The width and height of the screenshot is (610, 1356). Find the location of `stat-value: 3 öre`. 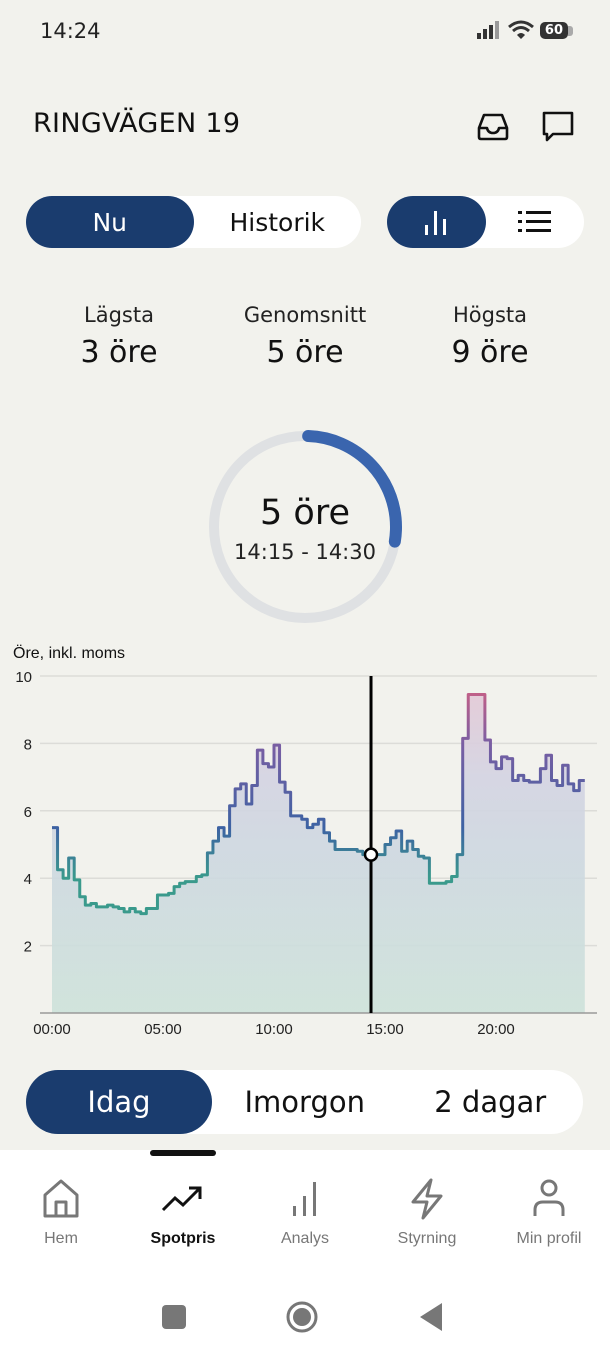

stat-value: 3 öre is located at coordinates (119, 352).